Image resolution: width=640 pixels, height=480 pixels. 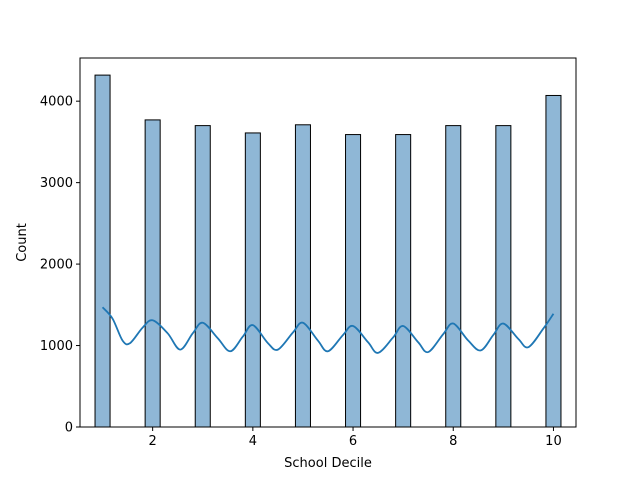 I want to click on x-axis-ticks: 2 4 6 8 10, so click(x=355, y=438).